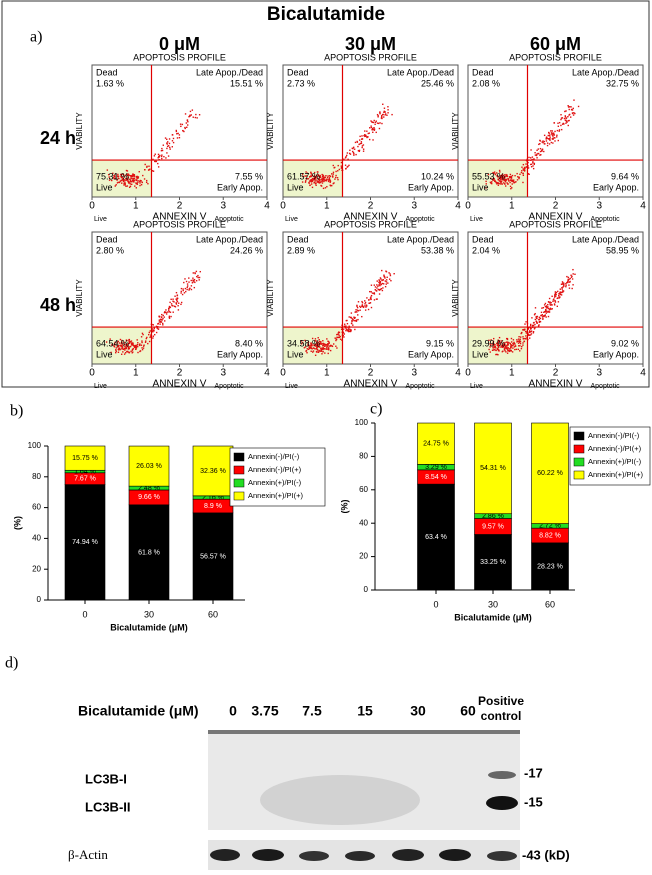 The height and width of the screenshot is (875, 652). I want to click on quadrant-label: Dead, so click(298, 72).